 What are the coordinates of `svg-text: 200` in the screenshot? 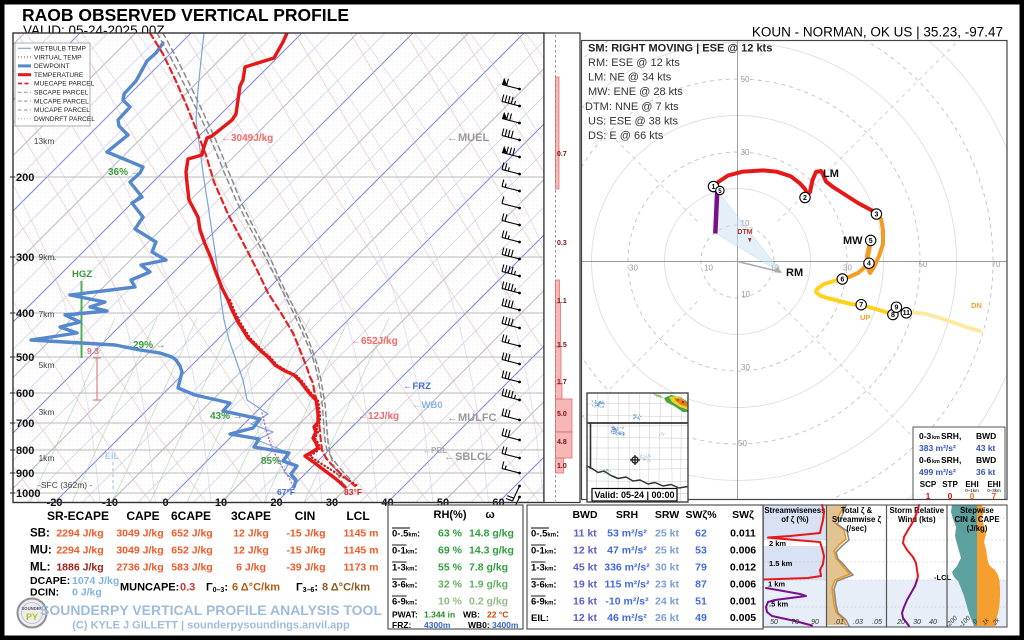 It's located at (25, 178).